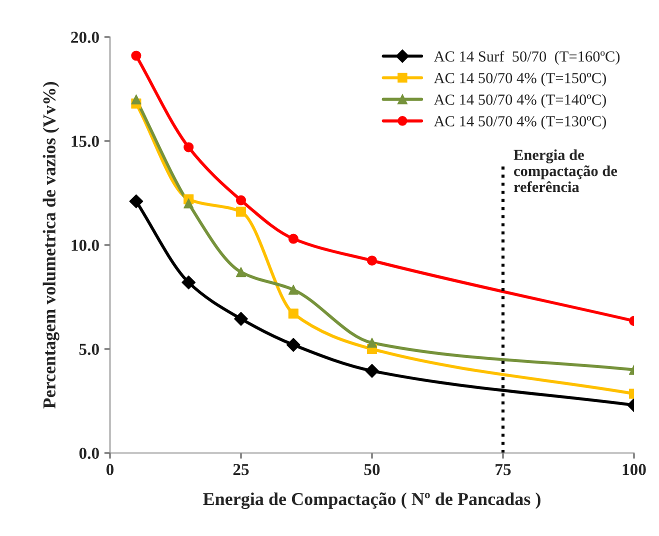 The image size is (659, 536). Describe the element at coordinates (241, 470) in the screenshot. I see `x-tick-label: 25` at that location.